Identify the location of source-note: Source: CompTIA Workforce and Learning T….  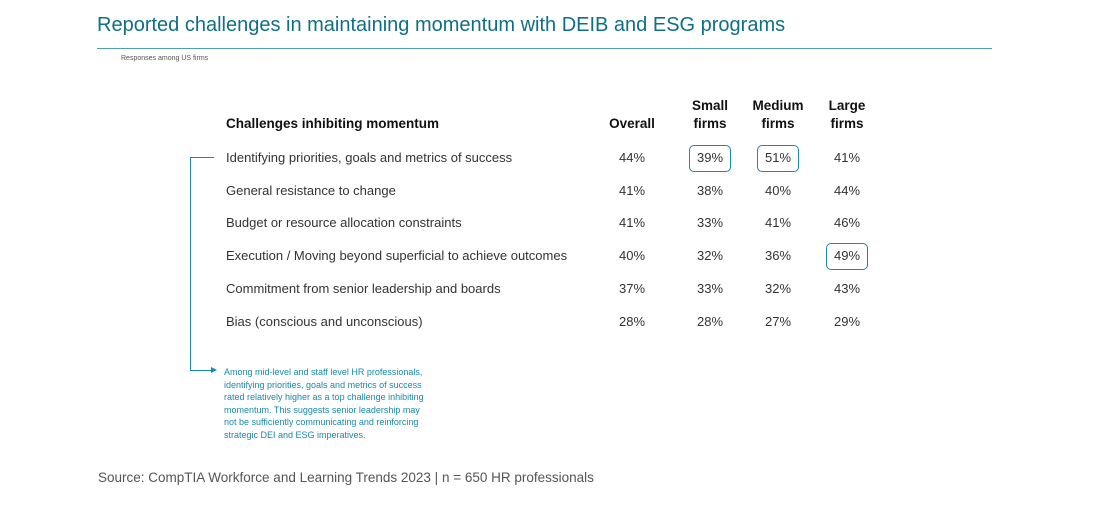
(346, 477).